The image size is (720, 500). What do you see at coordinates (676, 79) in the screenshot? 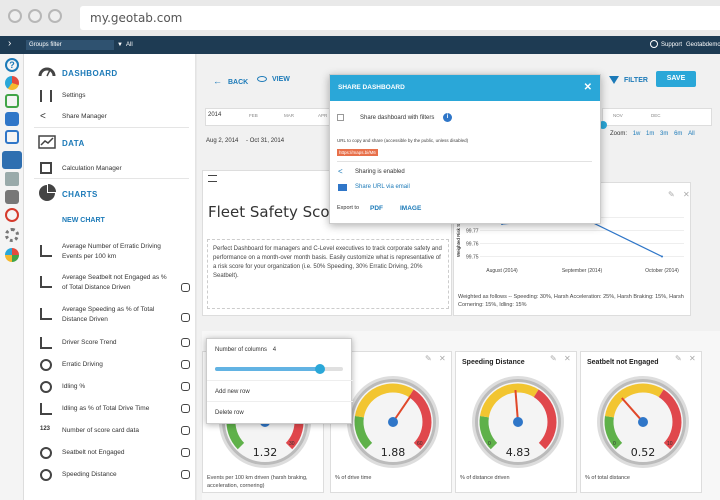
I see `save-button: SAVE` at bounding box center [676, 79].